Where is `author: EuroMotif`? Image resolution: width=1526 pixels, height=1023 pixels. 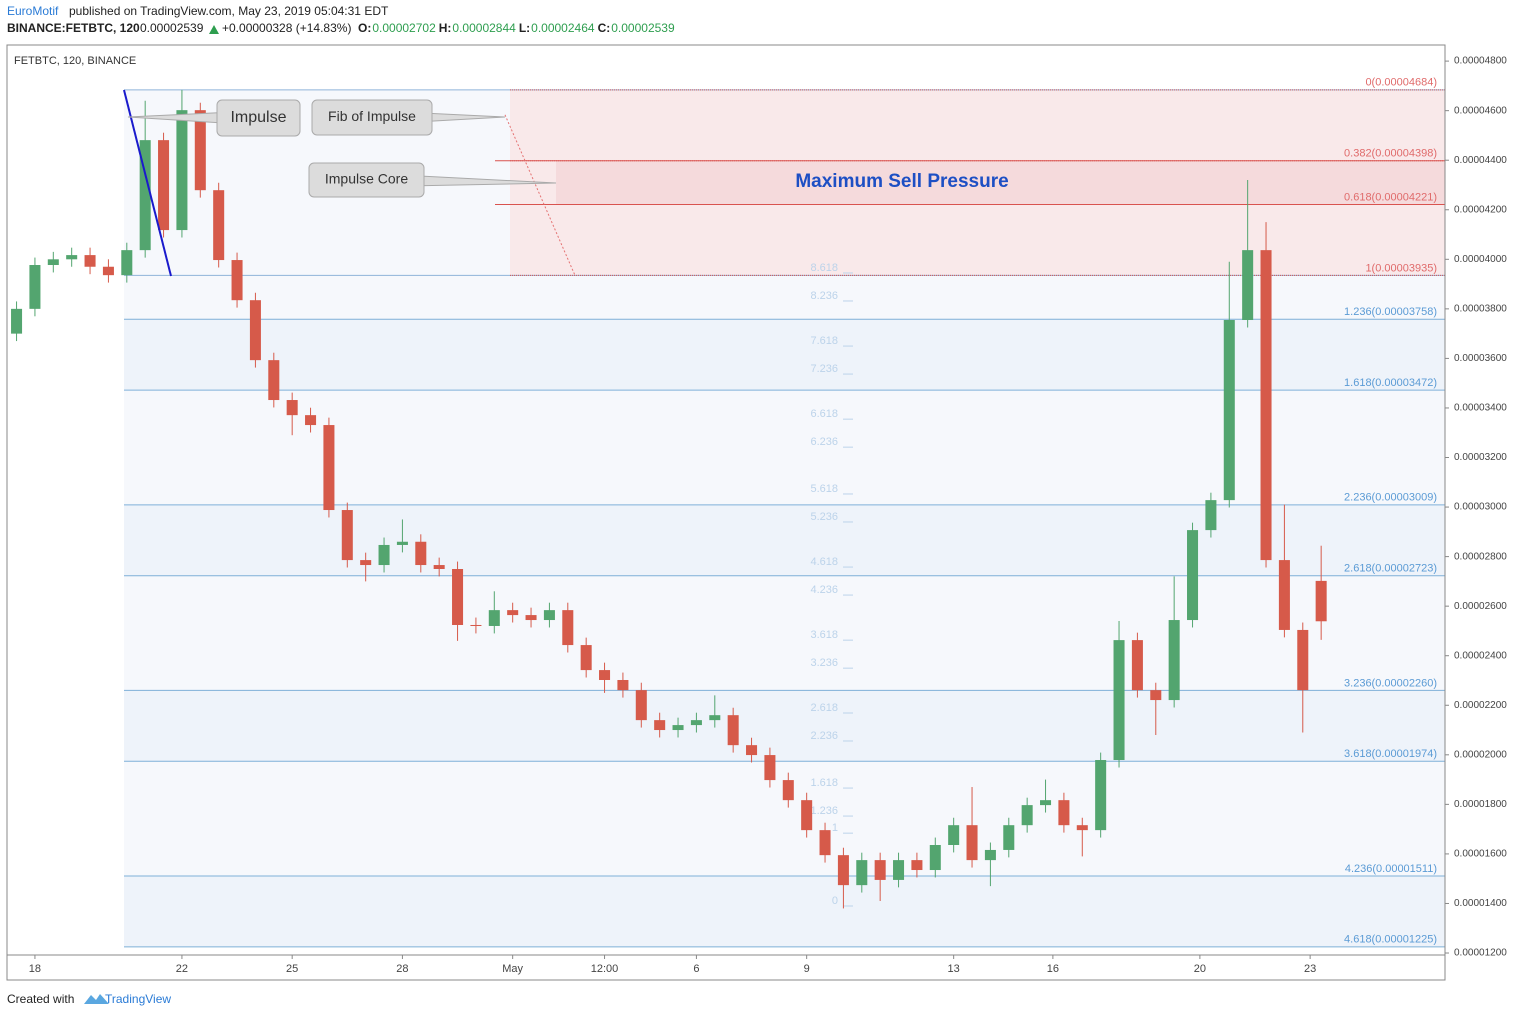 author: EuroMotif is located at coordinates (33, 11).